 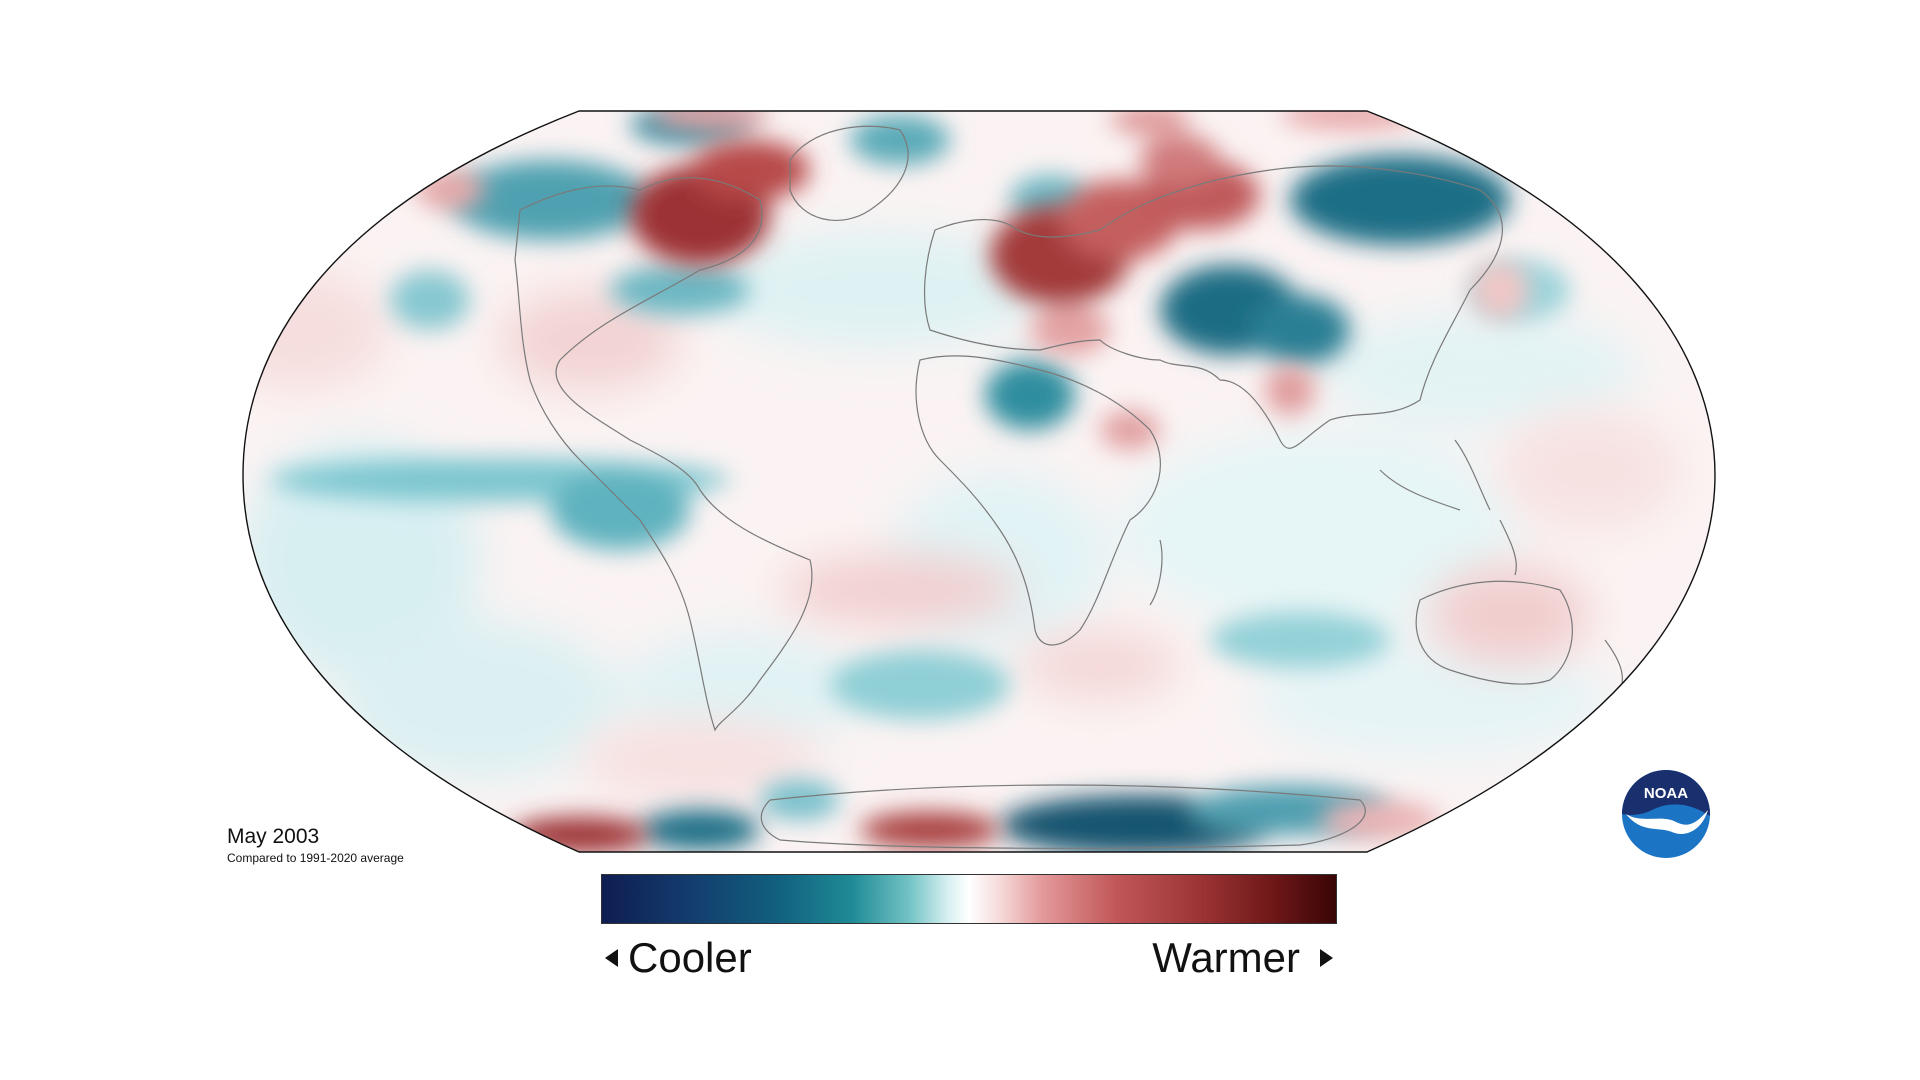 What do you see at coordinates (315, 858) in the screenshot?
I see `map-subtitle: Compared to 1991-2020 average` at bounding box center [315, 858].